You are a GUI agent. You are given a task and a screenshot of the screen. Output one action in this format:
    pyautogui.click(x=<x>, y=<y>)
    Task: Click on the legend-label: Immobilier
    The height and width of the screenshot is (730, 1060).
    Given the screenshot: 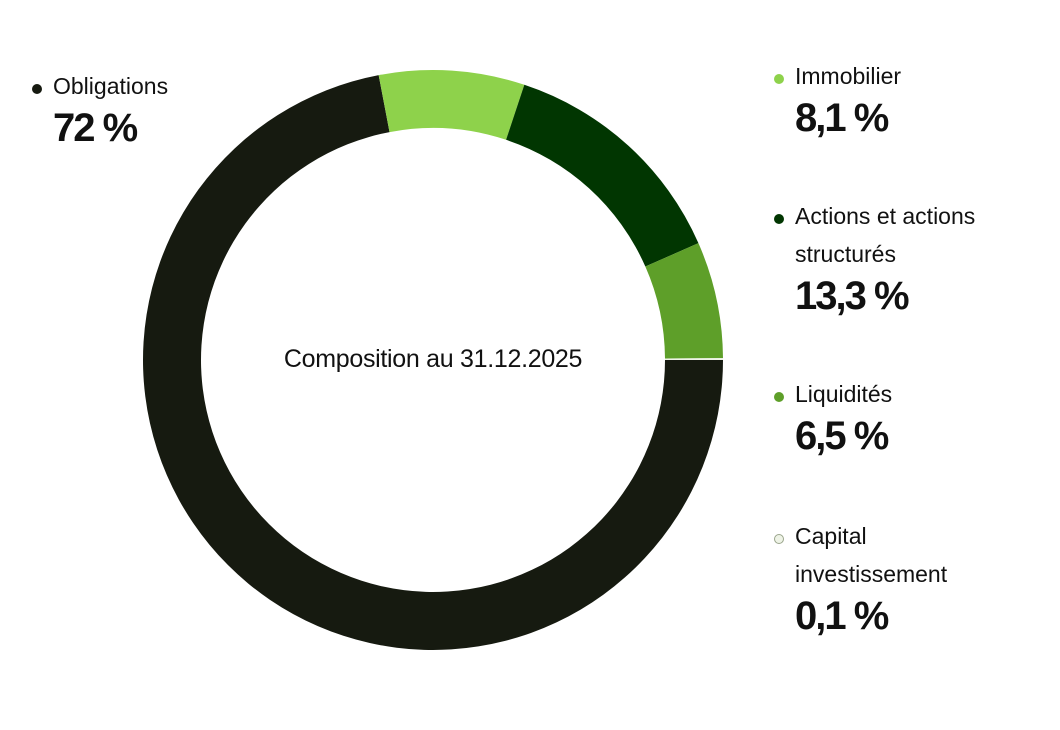 What is the action you would take?
    pyautogui.click(x=848, y=76)
    